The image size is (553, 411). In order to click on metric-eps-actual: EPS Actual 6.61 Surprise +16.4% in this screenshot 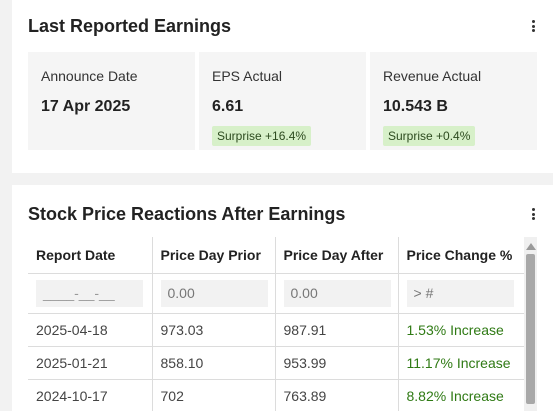, I will do `click(282, 101)`.